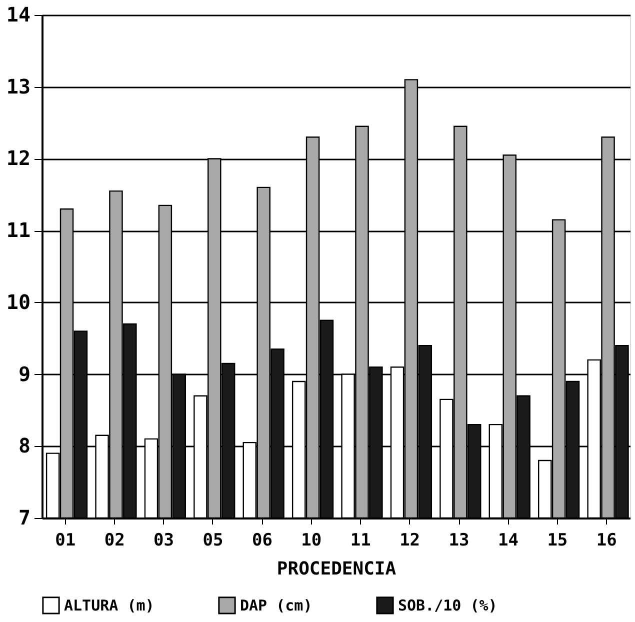  I want to click on x-tick-label: 16, so click(606, 540).